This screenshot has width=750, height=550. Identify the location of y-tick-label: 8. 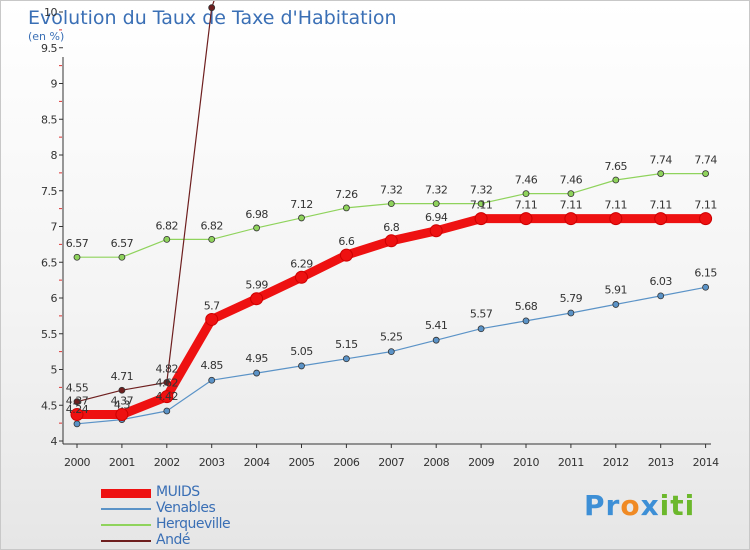
(54, 155).